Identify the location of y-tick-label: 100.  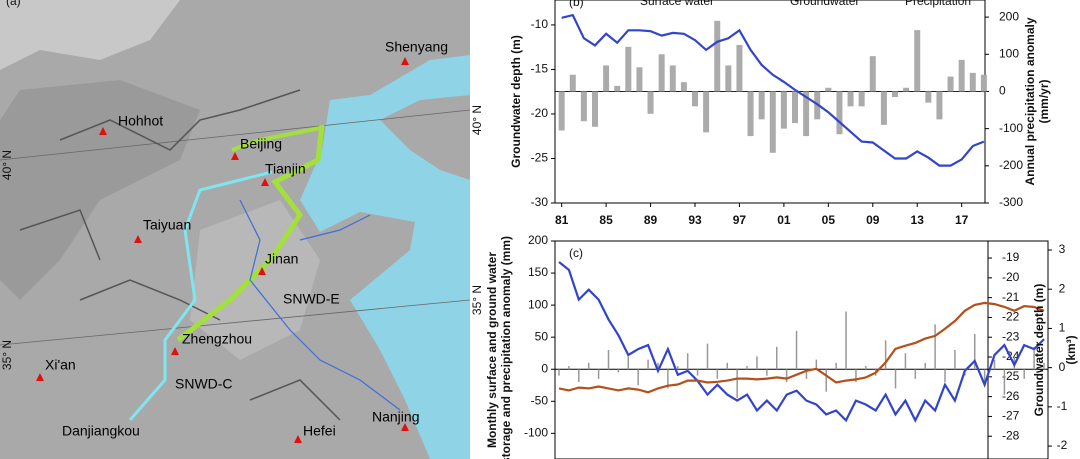
(538, 304).